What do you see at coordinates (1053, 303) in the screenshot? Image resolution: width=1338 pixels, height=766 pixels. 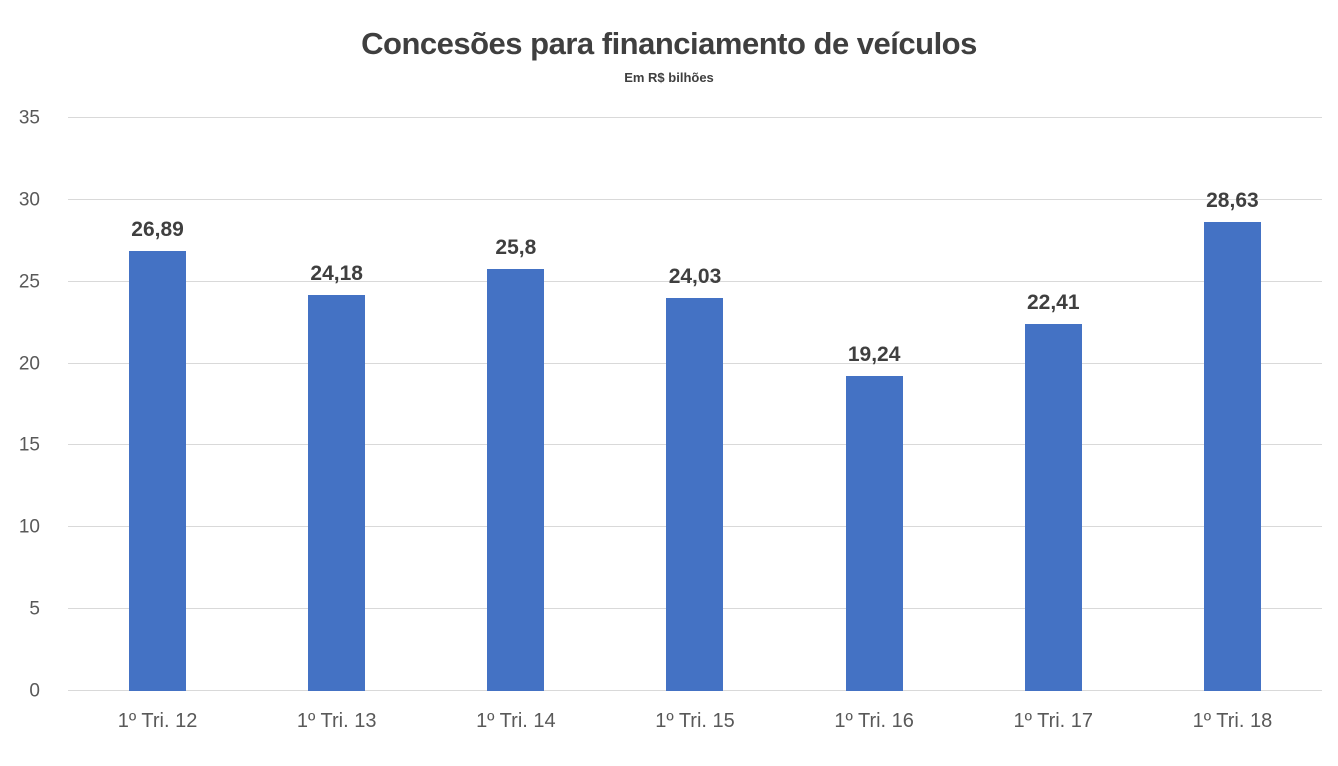 I see `bar-value-label: 22,41` at bounding box center [1053, 303].